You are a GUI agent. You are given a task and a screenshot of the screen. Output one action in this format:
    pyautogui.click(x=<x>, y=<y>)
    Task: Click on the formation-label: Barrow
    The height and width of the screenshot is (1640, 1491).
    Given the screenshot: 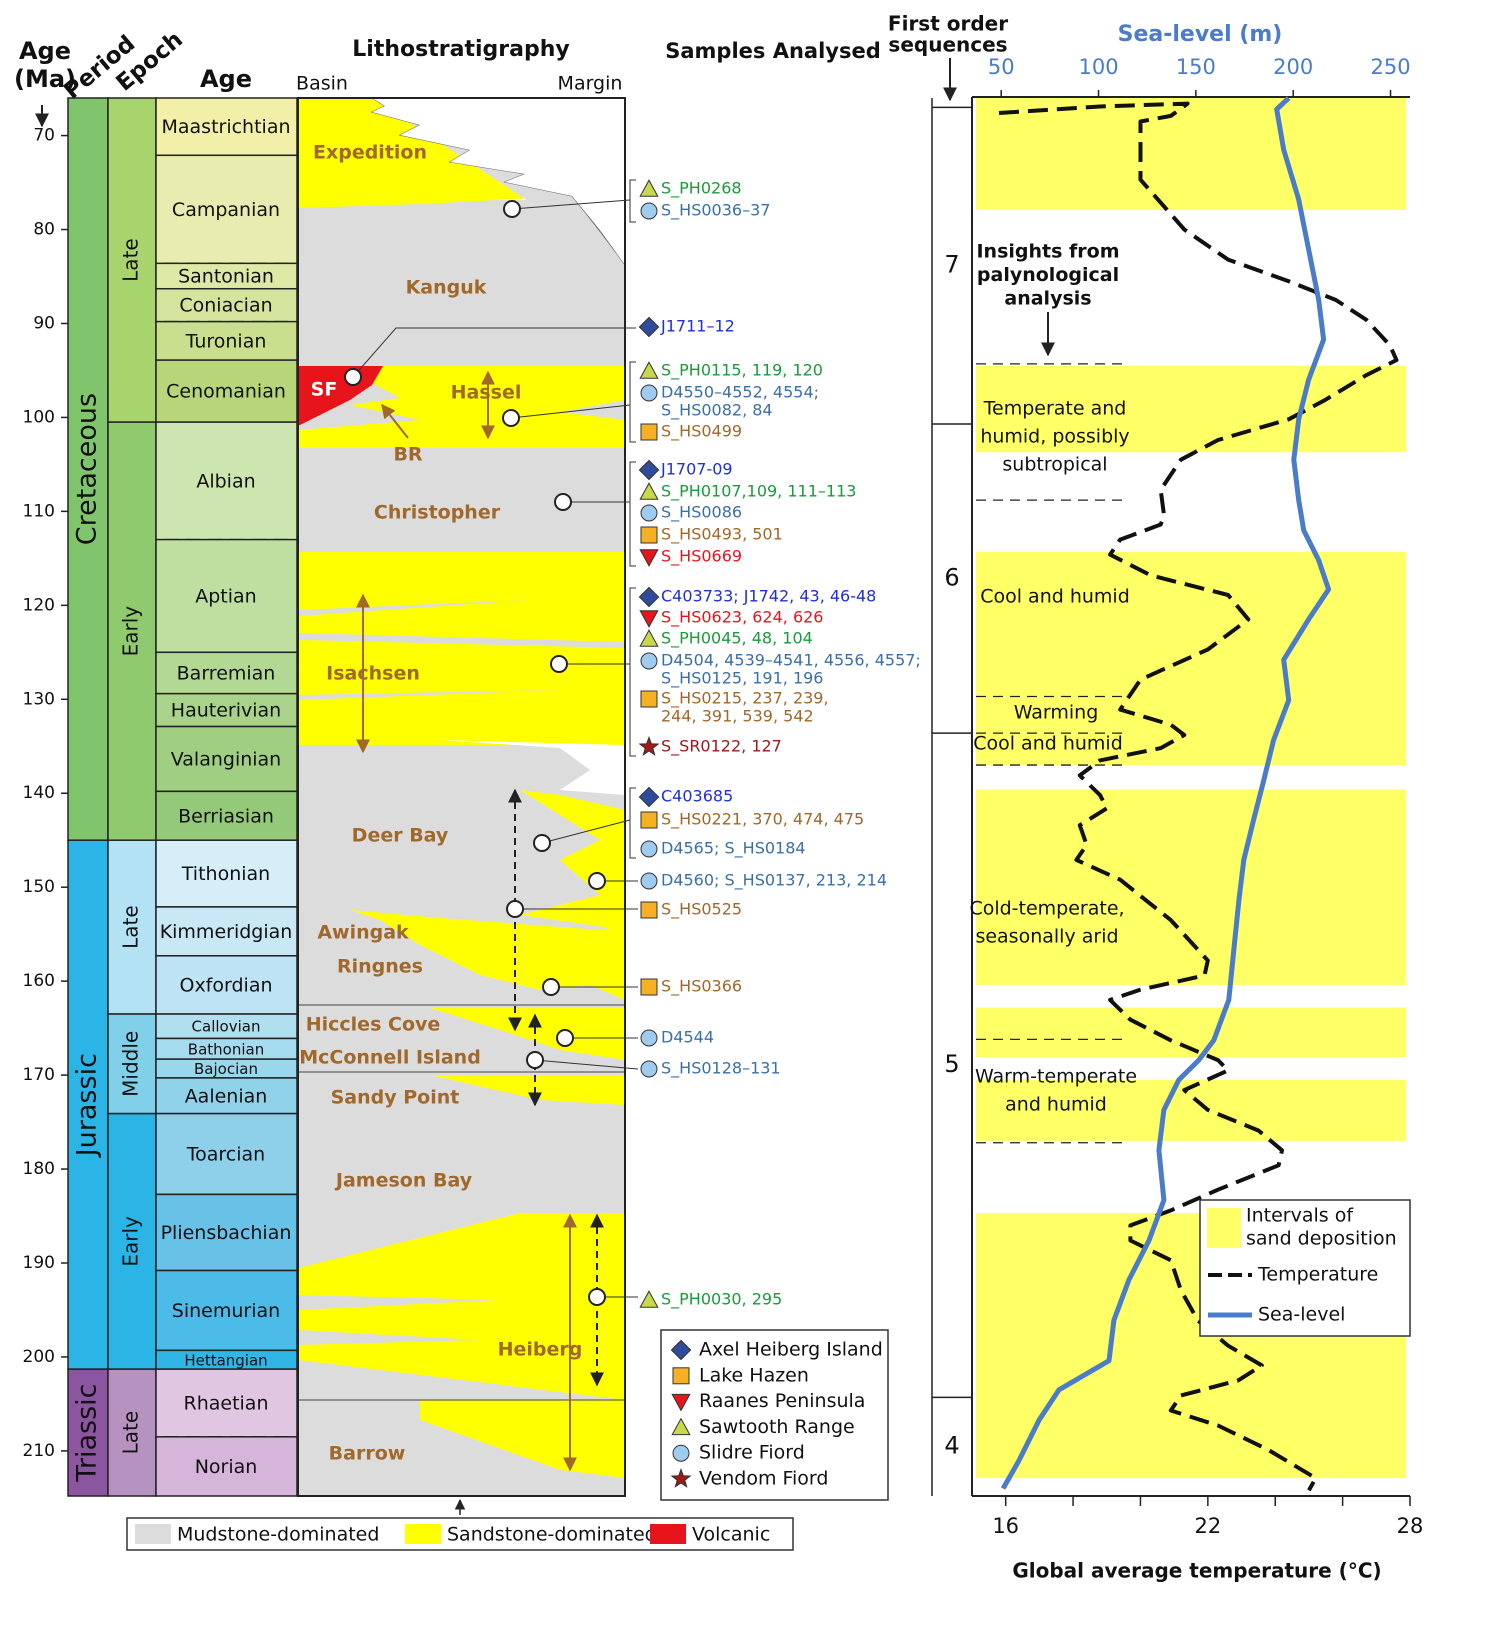 What is the action you would take?
    pyautogui.click(x=367, y=1454)
    